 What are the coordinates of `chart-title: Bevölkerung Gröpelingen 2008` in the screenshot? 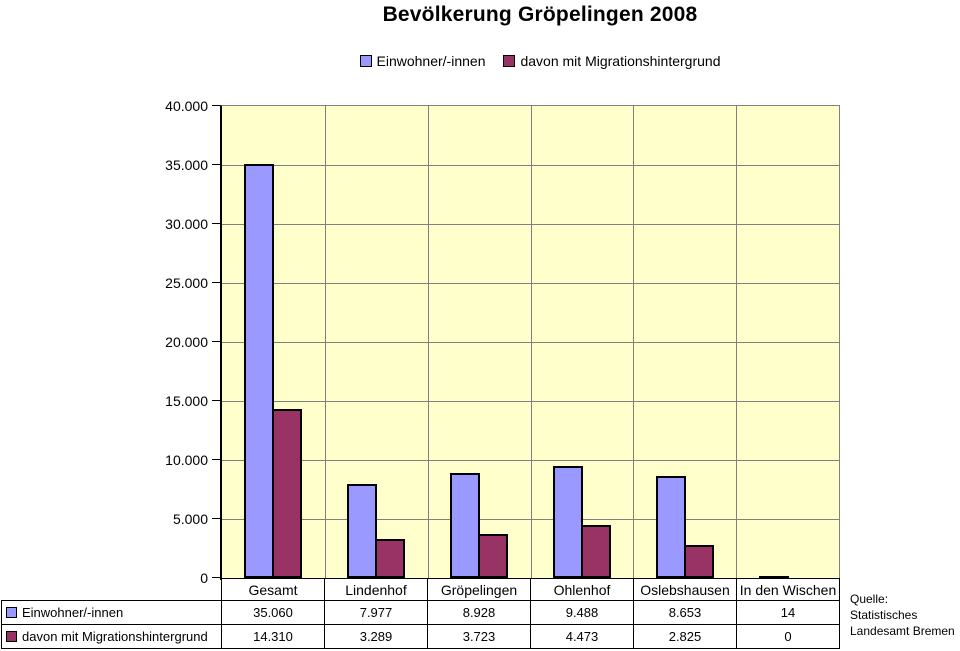 It's located at (540, 14).